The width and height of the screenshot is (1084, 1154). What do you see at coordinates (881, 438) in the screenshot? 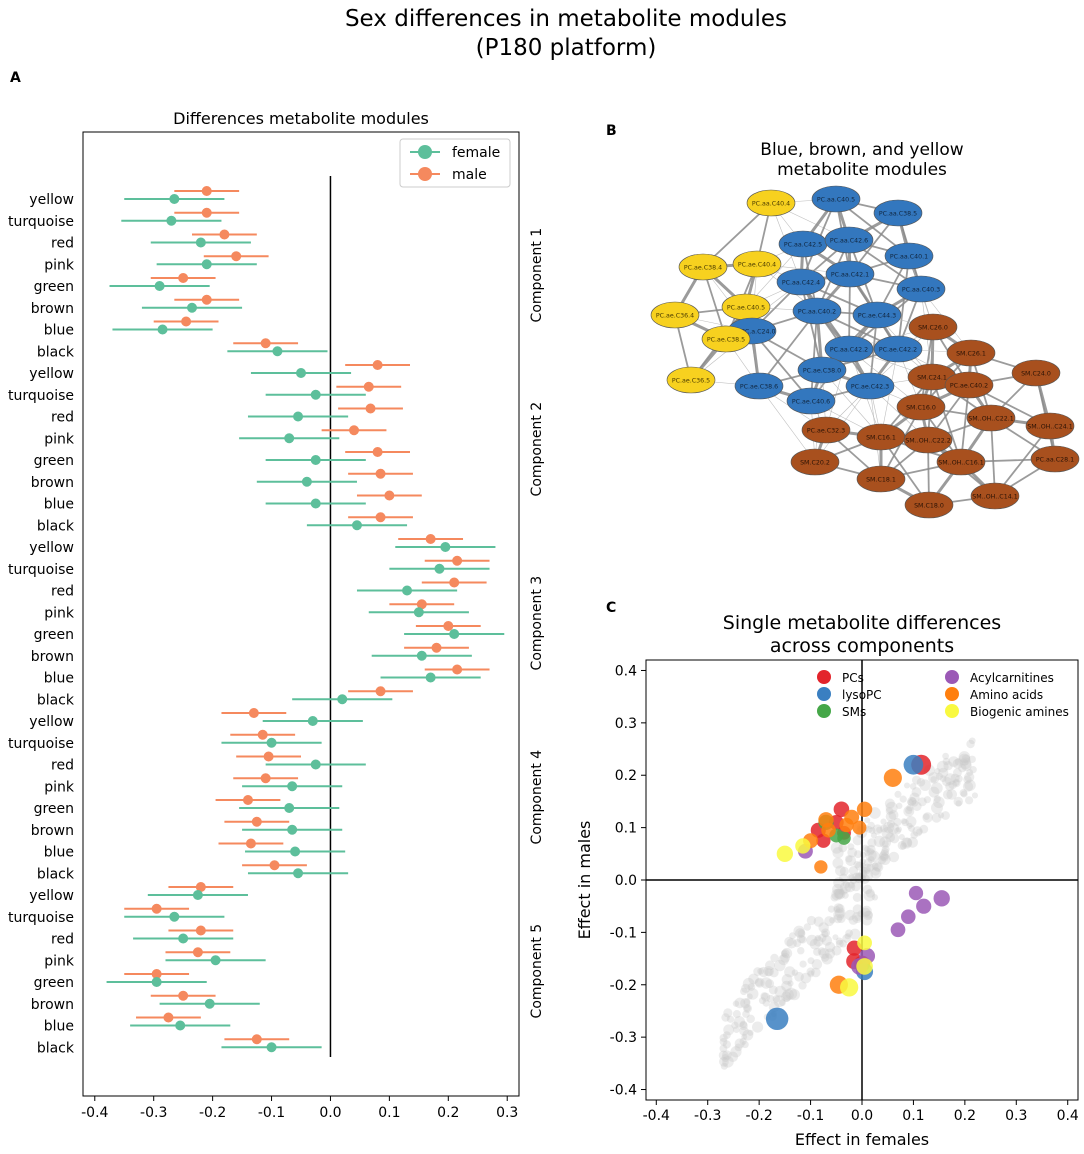
I see `network-node-label: SM.C16.1` at bounding box center [881, 438].